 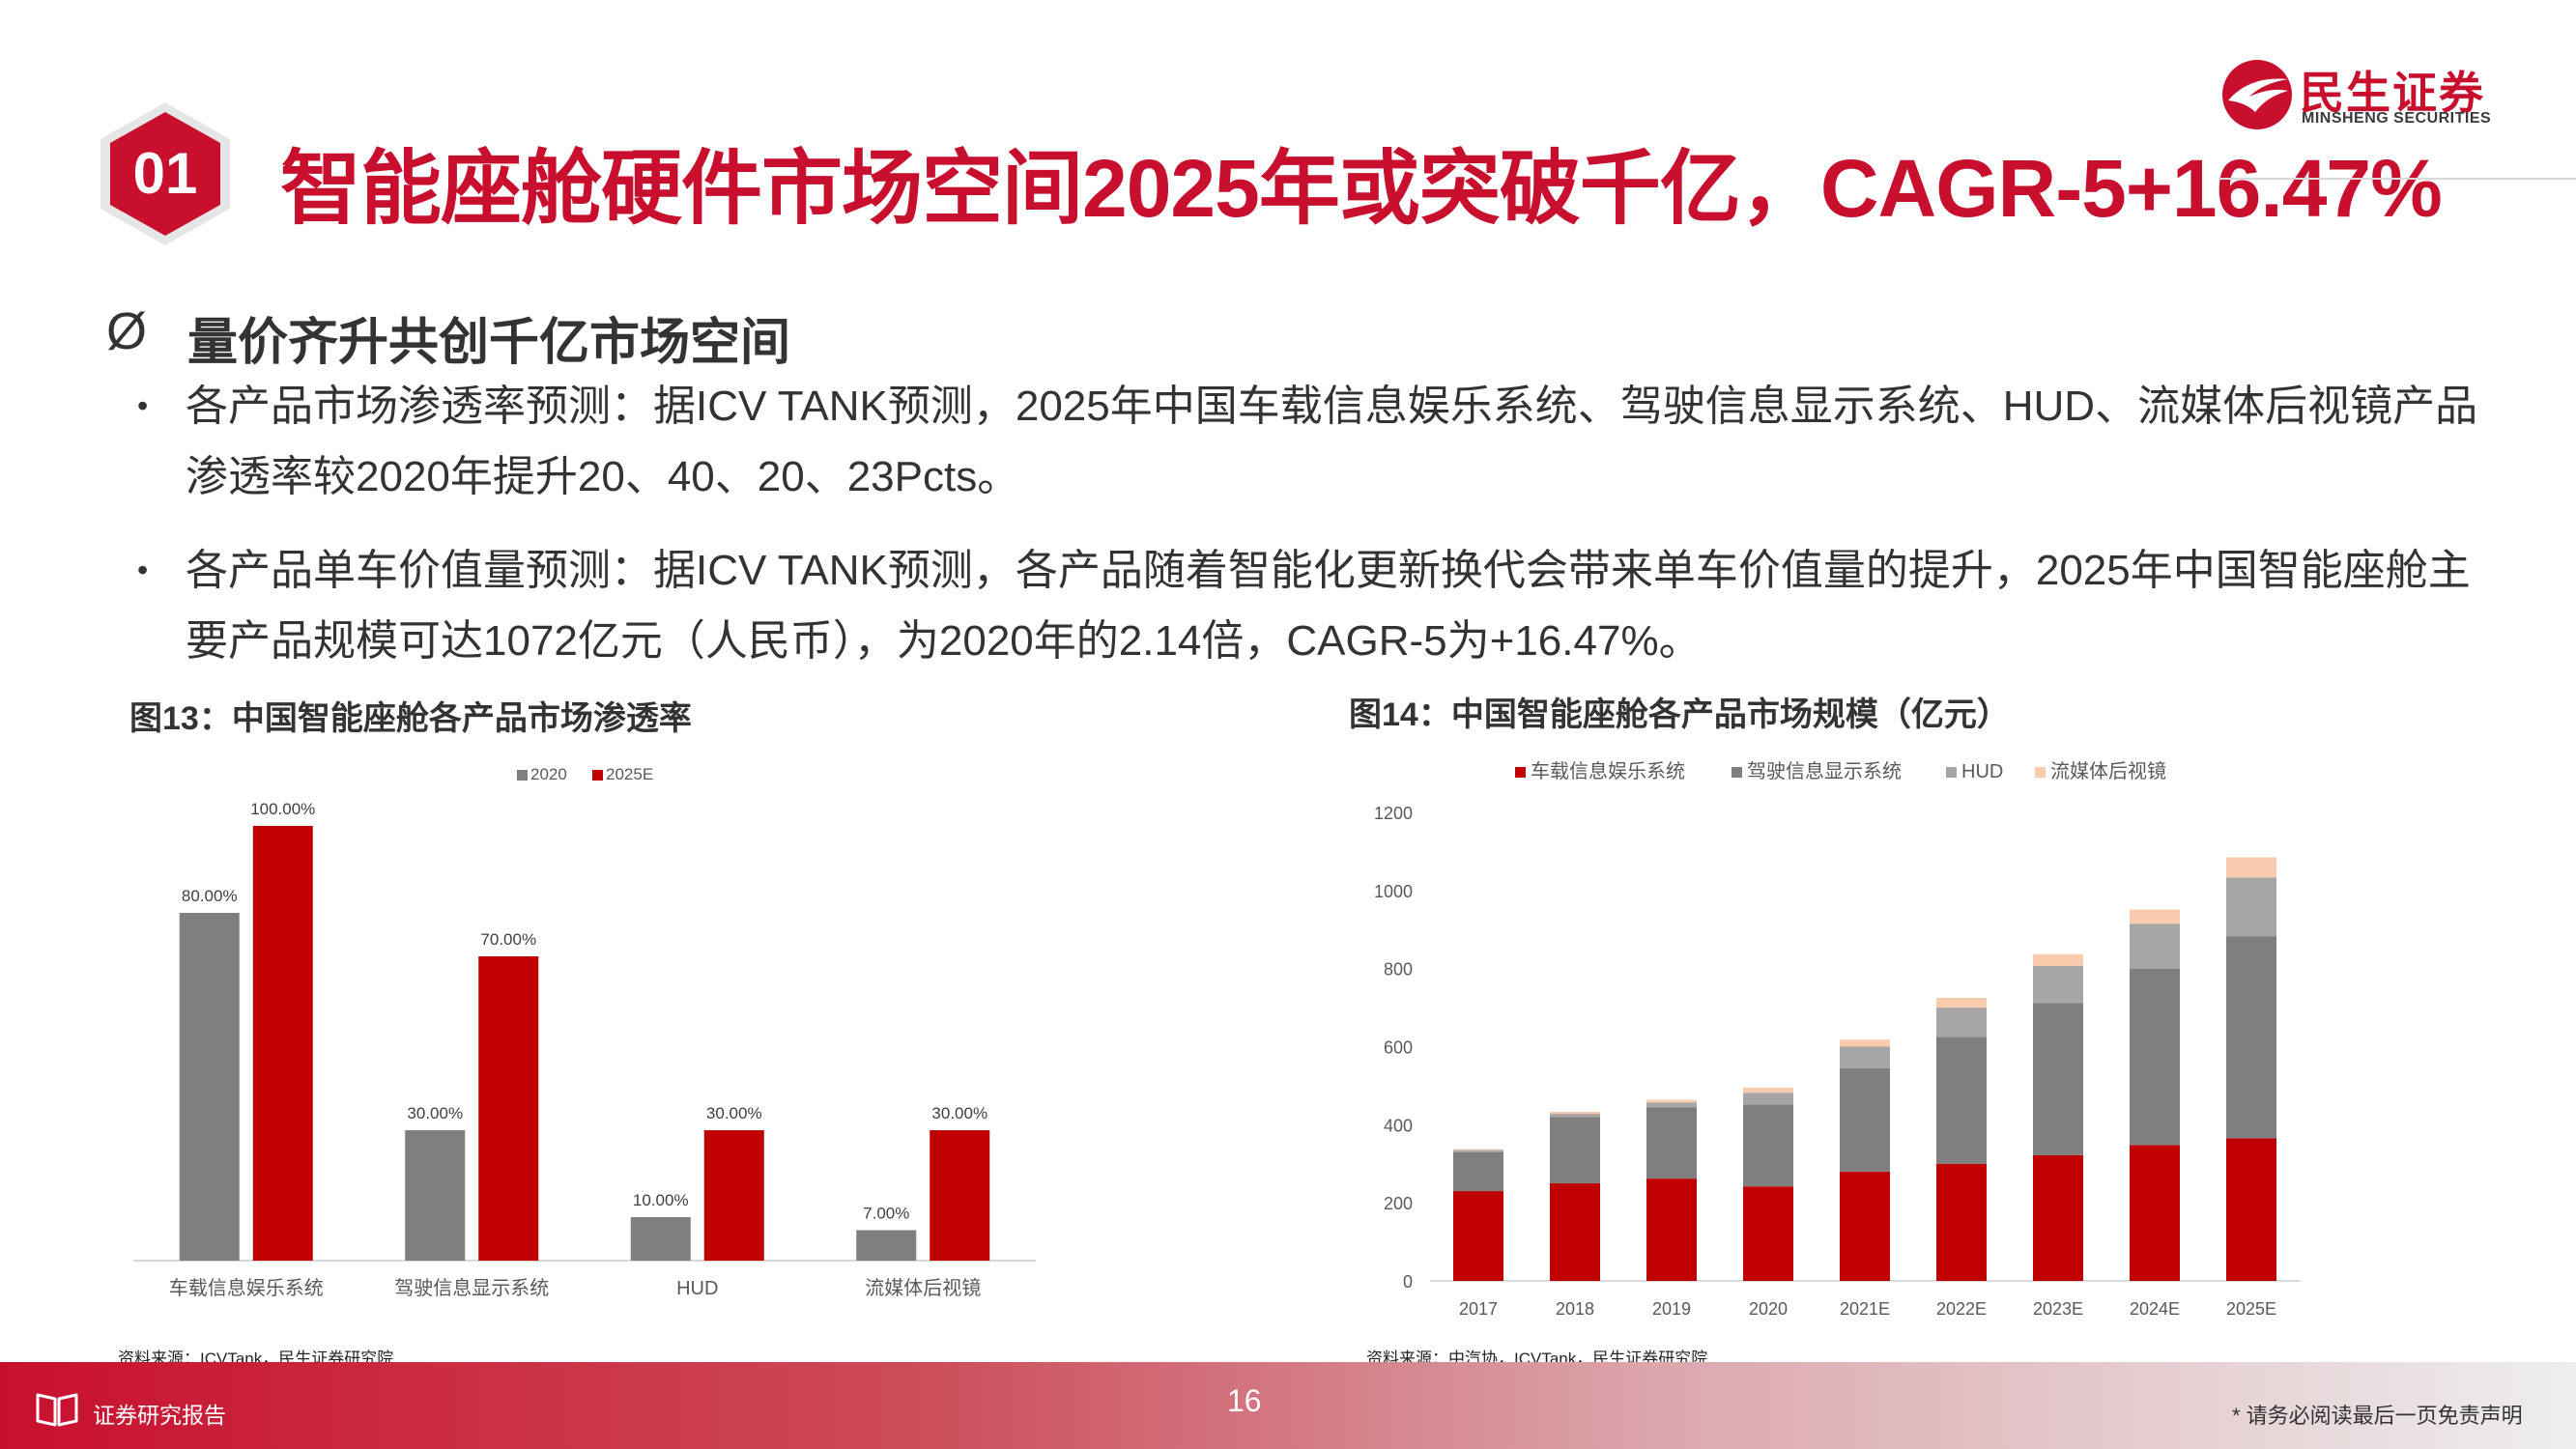 I want to click on y-tick-label: 0, so click(x=1408, y=1282).